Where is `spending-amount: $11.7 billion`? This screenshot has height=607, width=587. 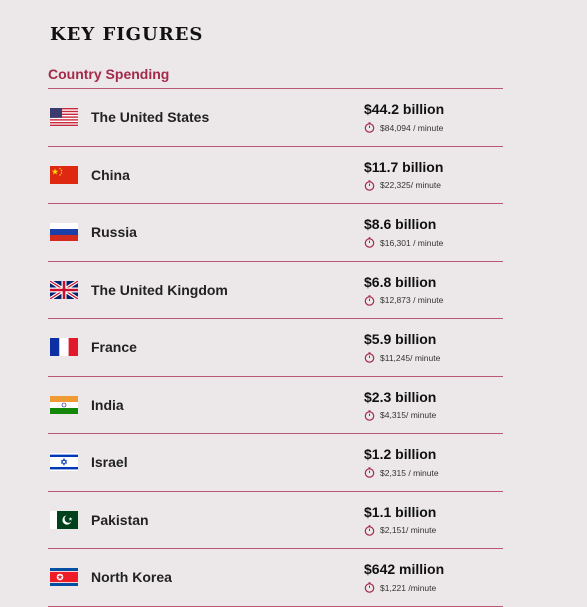
spending-amount: $11.7 billion is located at coordinates (404, 166).